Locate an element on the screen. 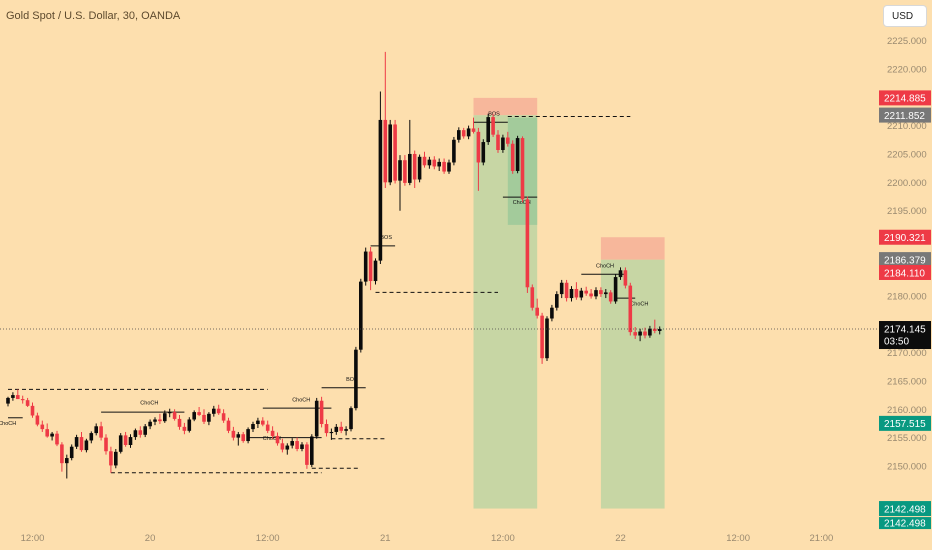 The image size is (932, 550). price-label-green: 2157.515 is located at coordinates (905, 424).